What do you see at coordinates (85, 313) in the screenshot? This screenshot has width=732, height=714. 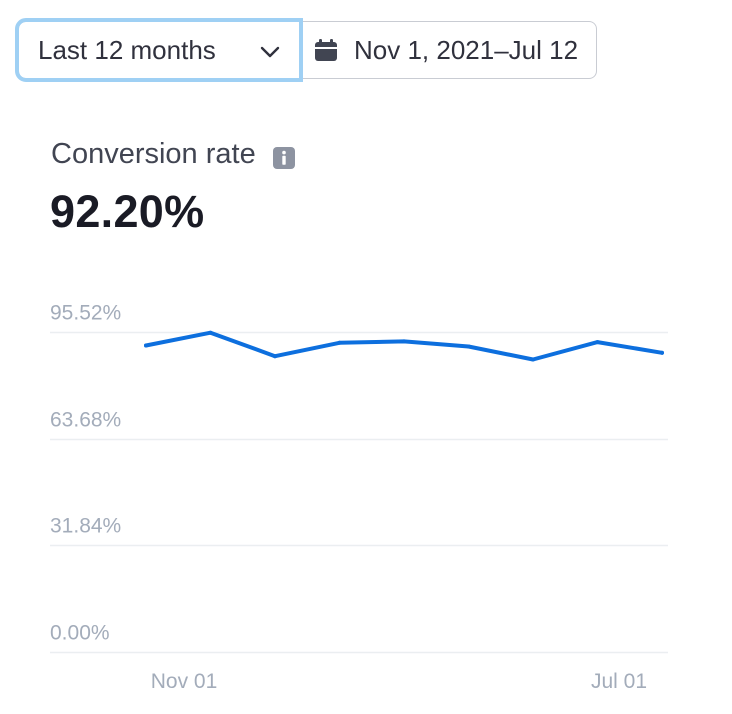 I see `y-tick-label: 95.52%` at bounding box center [85, 313].